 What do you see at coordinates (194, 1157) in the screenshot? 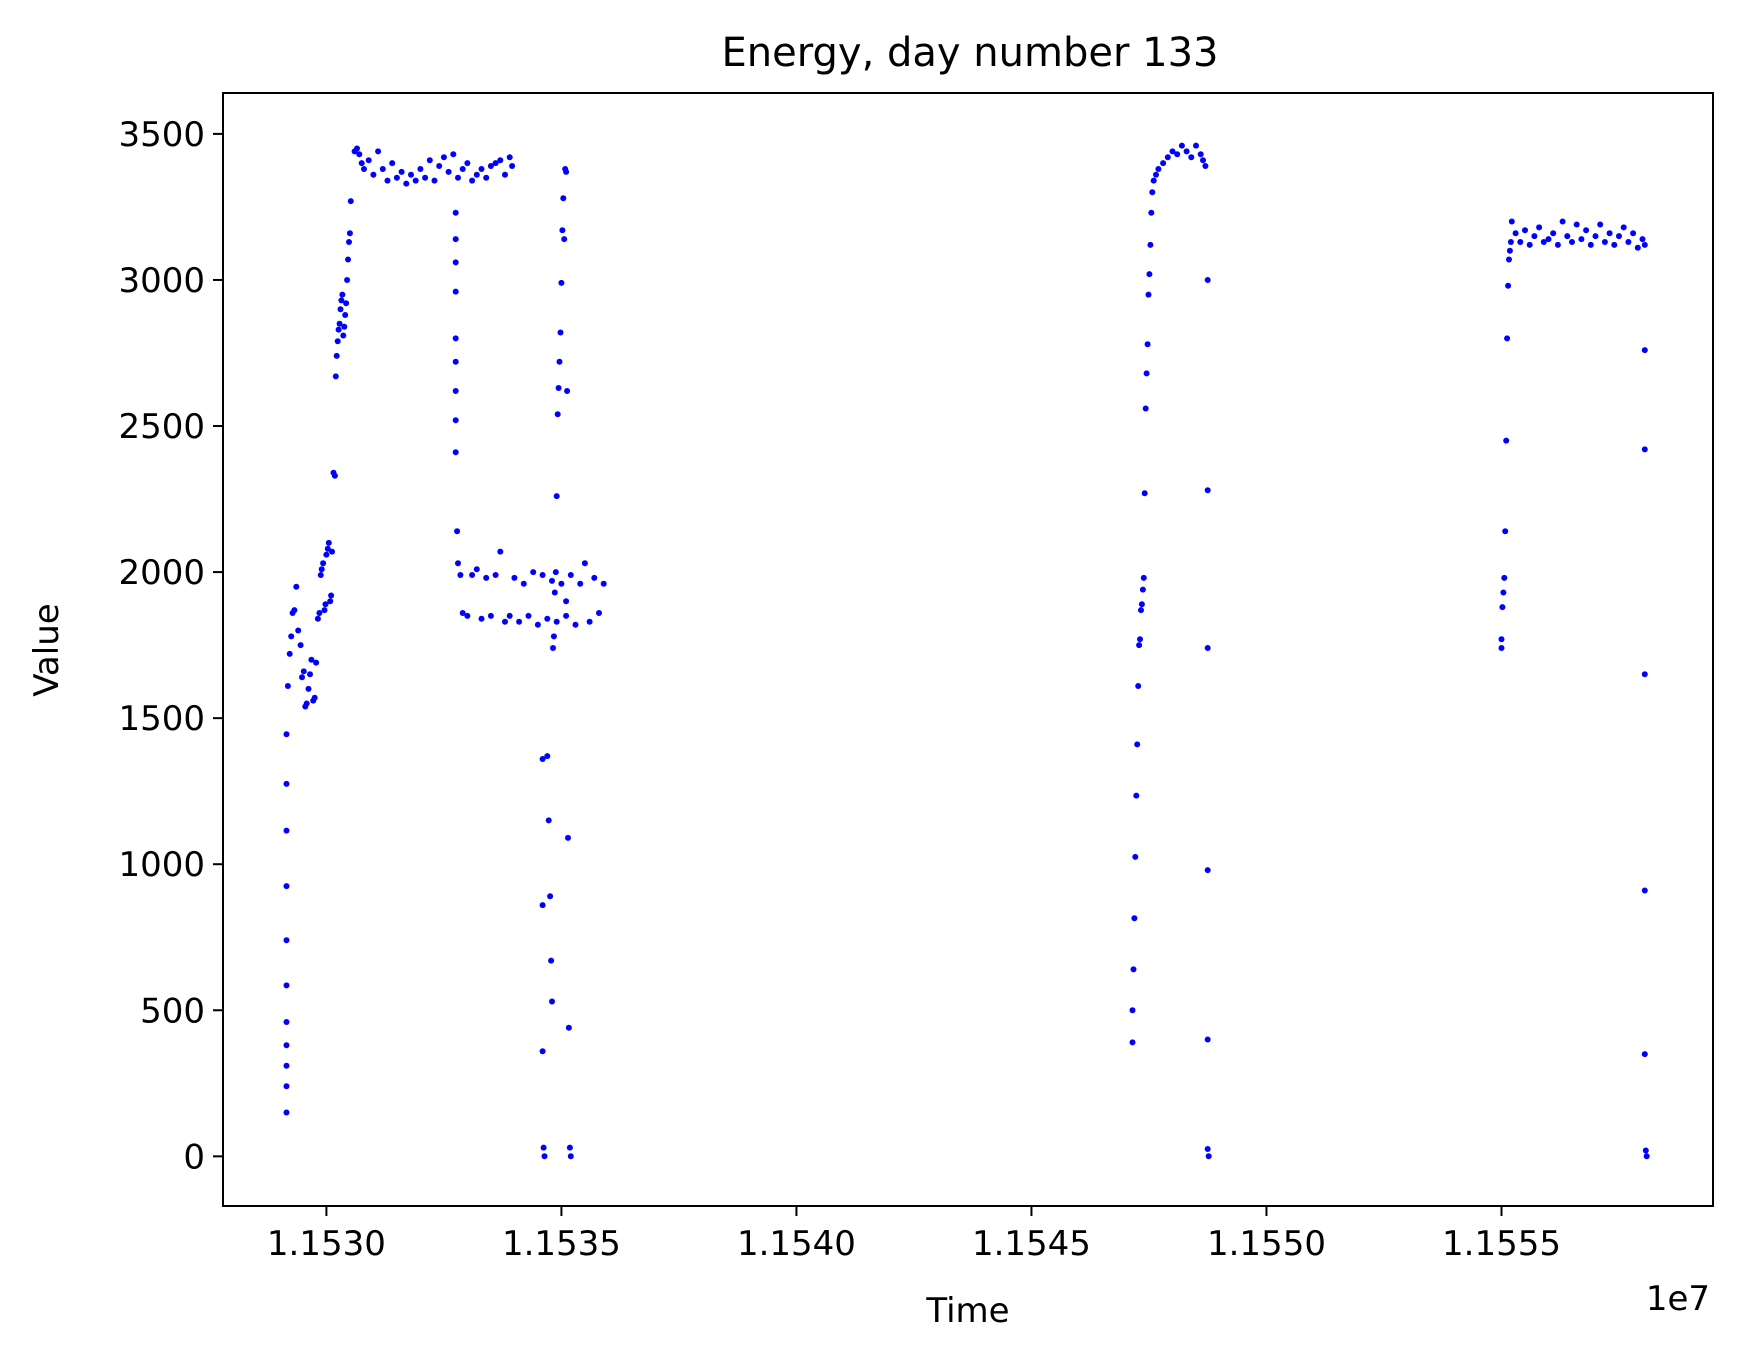
I see `y-tick-label: 0` at bounding box center [194, 1157].